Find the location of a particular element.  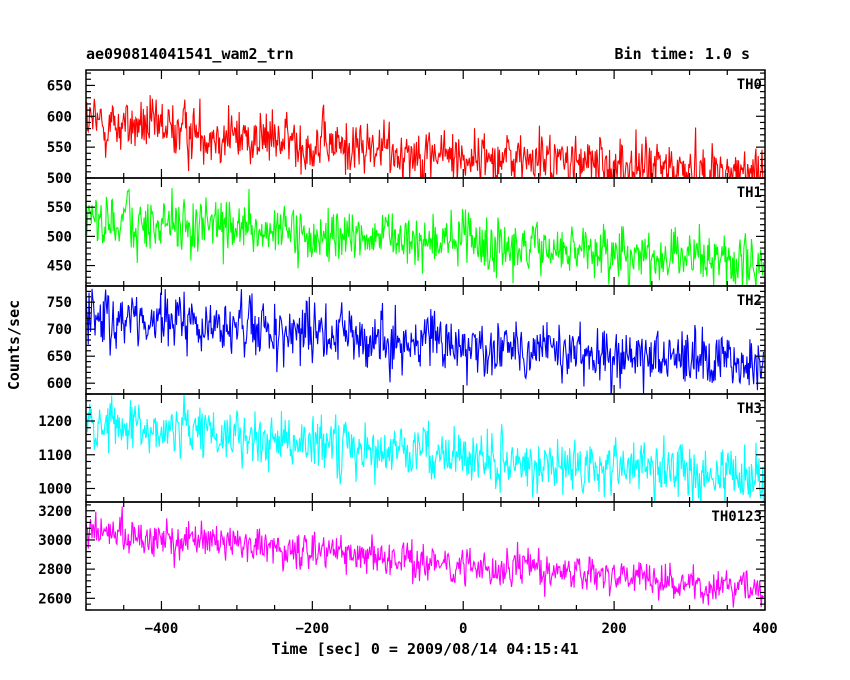

y-tick-label: 750 is located at coordinates (59, 303).